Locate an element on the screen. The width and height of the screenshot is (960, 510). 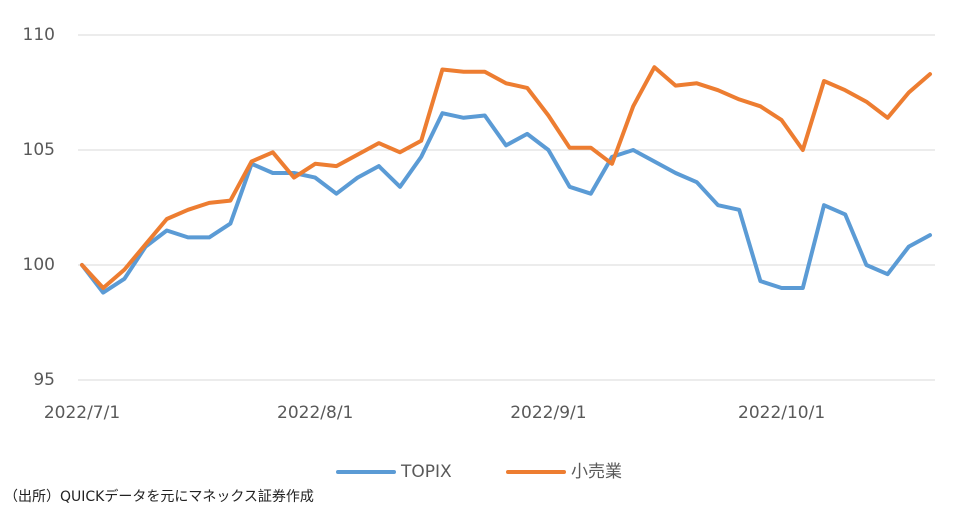
y-tick-label: 100 is located at coordinates (39, 265).